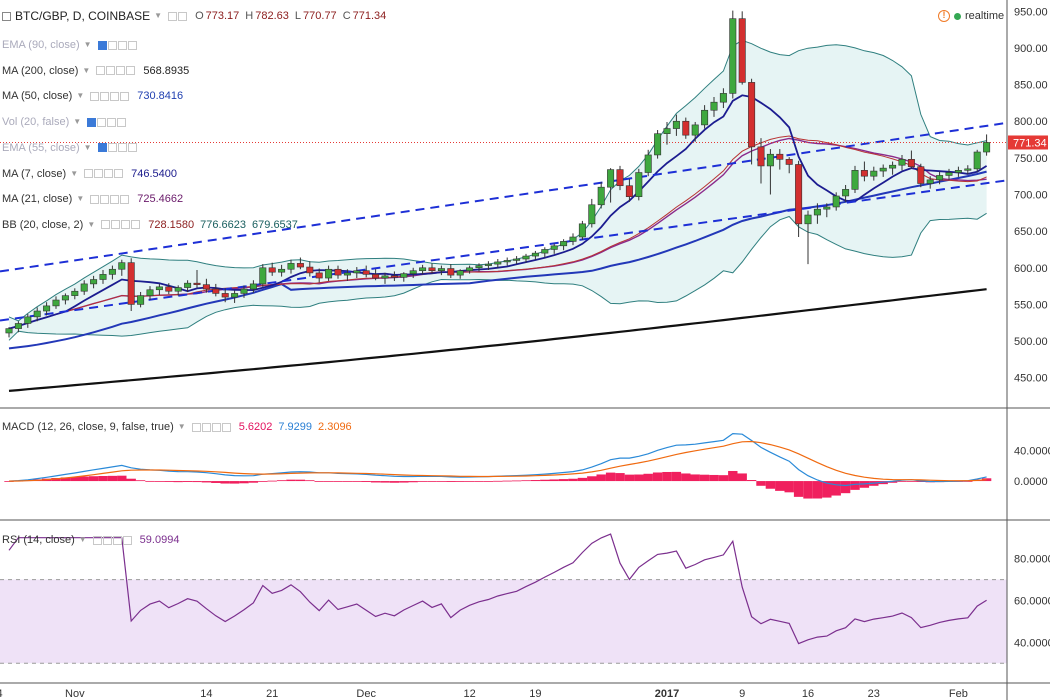 This screenshot has height=700, width=1050. Describe the element at coordinates (1, 694) in the screenshot. I see `time-axis-label: 4` at that location.